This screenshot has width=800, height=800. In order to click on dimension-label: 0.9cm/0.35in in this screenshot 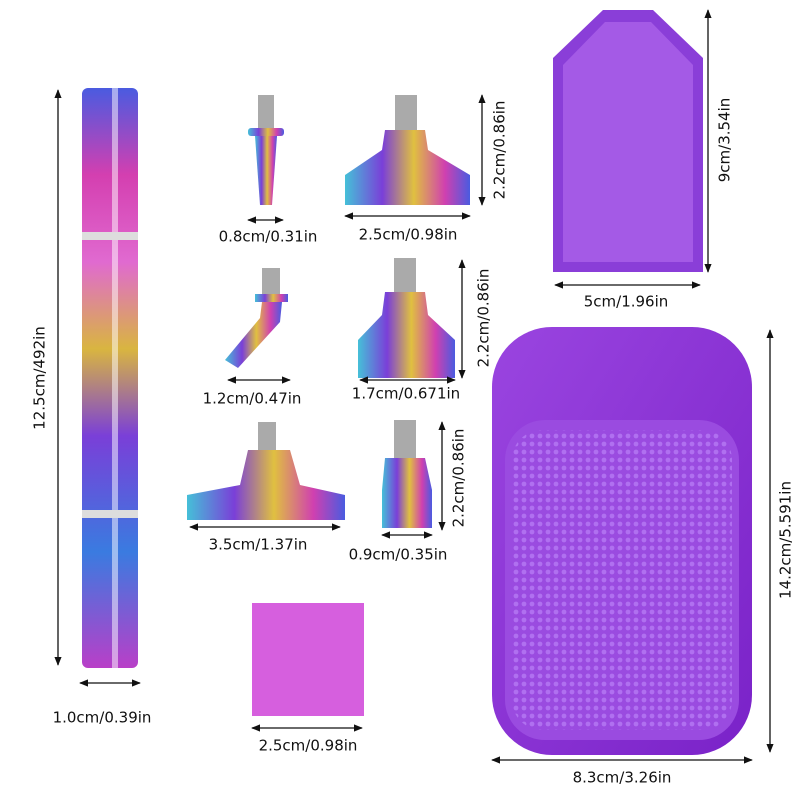, I will do `click(398, 555)`.